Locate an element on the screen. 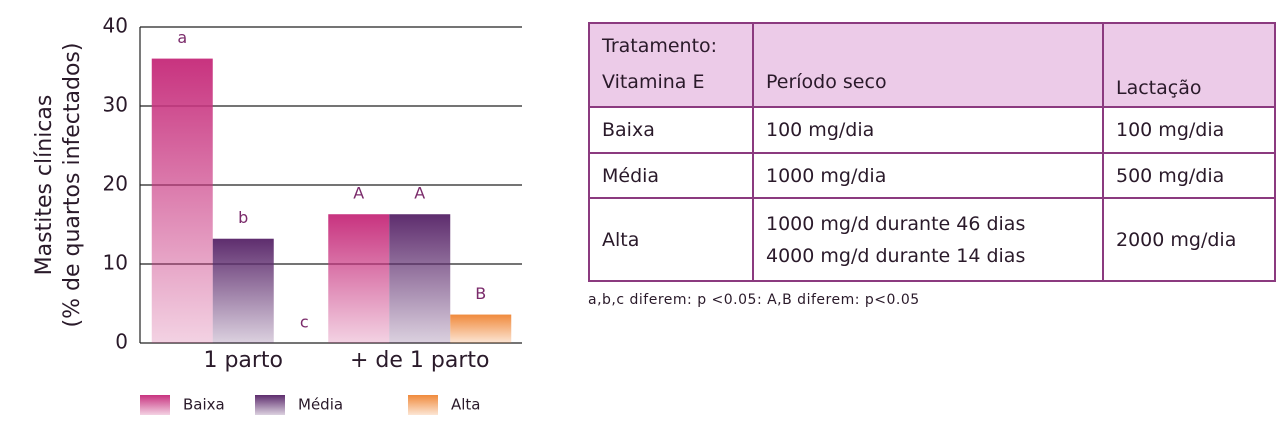 The width and height of the screenshot is (1280, 444). y-tick-label: 40 is located at coordinates (115, 26).